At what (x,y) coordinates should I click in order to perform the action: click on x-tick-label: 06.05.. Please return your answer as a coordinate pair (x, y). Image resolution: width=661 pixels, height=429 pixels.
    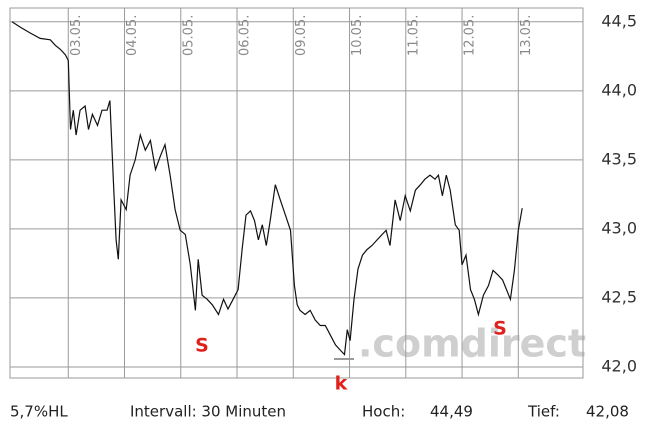
    Looking at the image, I should click on (245, 35).